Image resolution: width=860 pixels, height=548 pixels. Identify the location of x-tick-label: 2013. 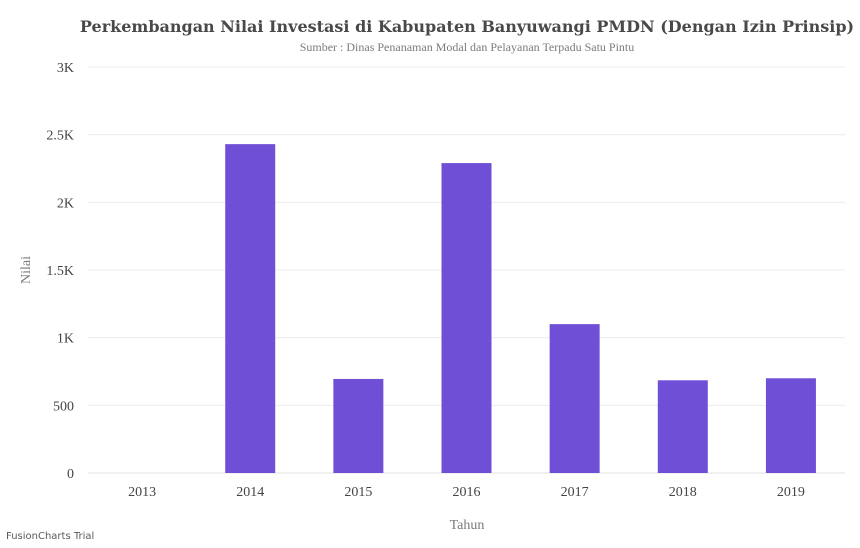
(142, 492).